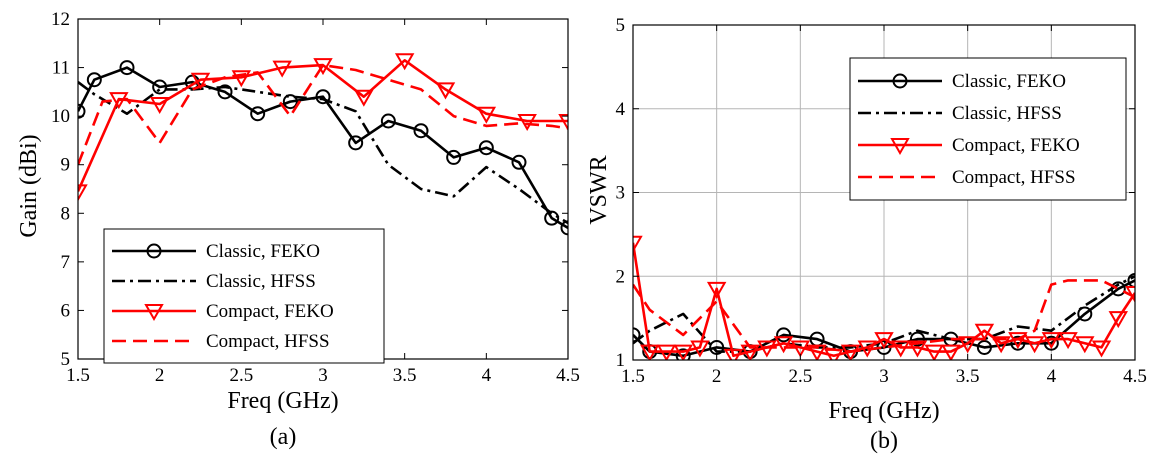 The image size is (1156, 466). I want to click on chart-a-legend-marker-compact-feko, so click(154, 313).